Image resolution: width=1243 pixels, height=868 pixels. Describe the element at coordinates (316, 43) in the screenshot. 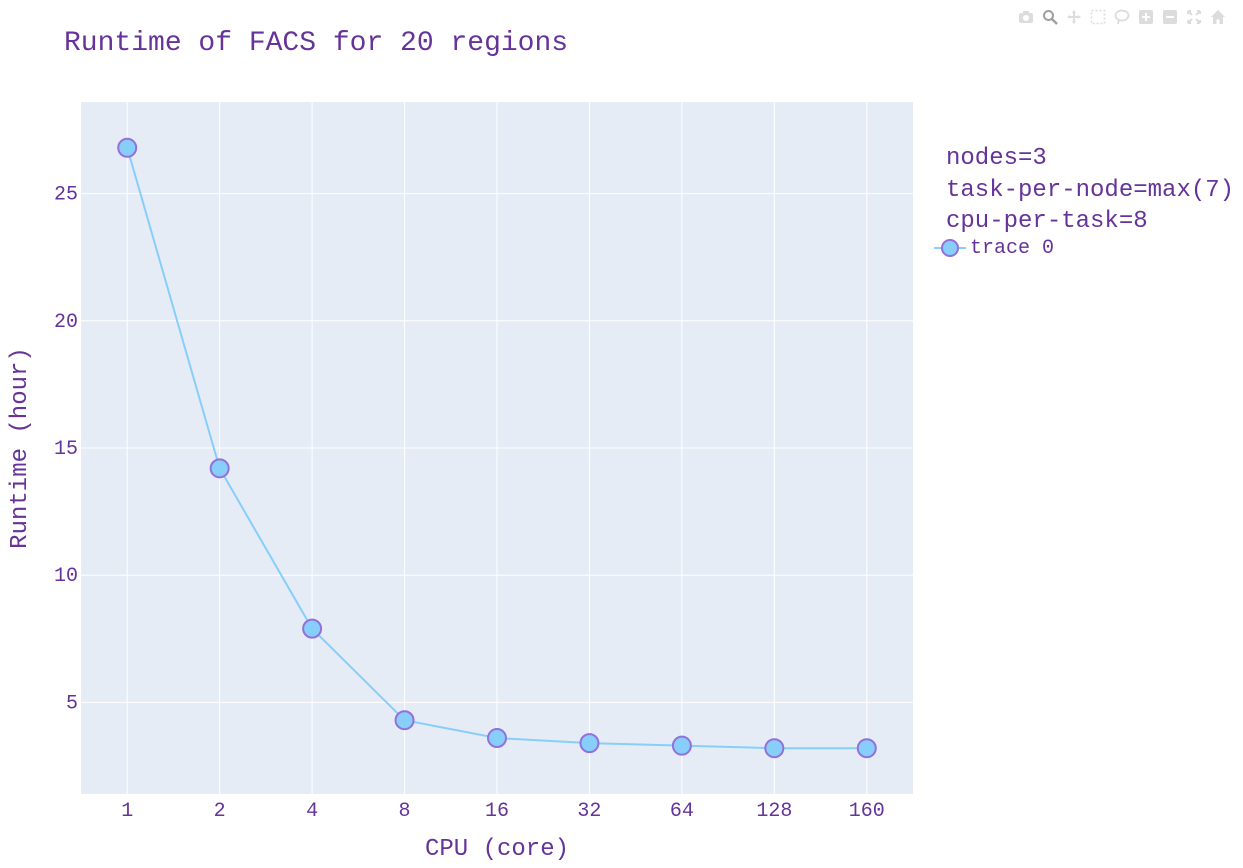

I see `chart-title: Runtime of FACS for 20 regions` at that location.